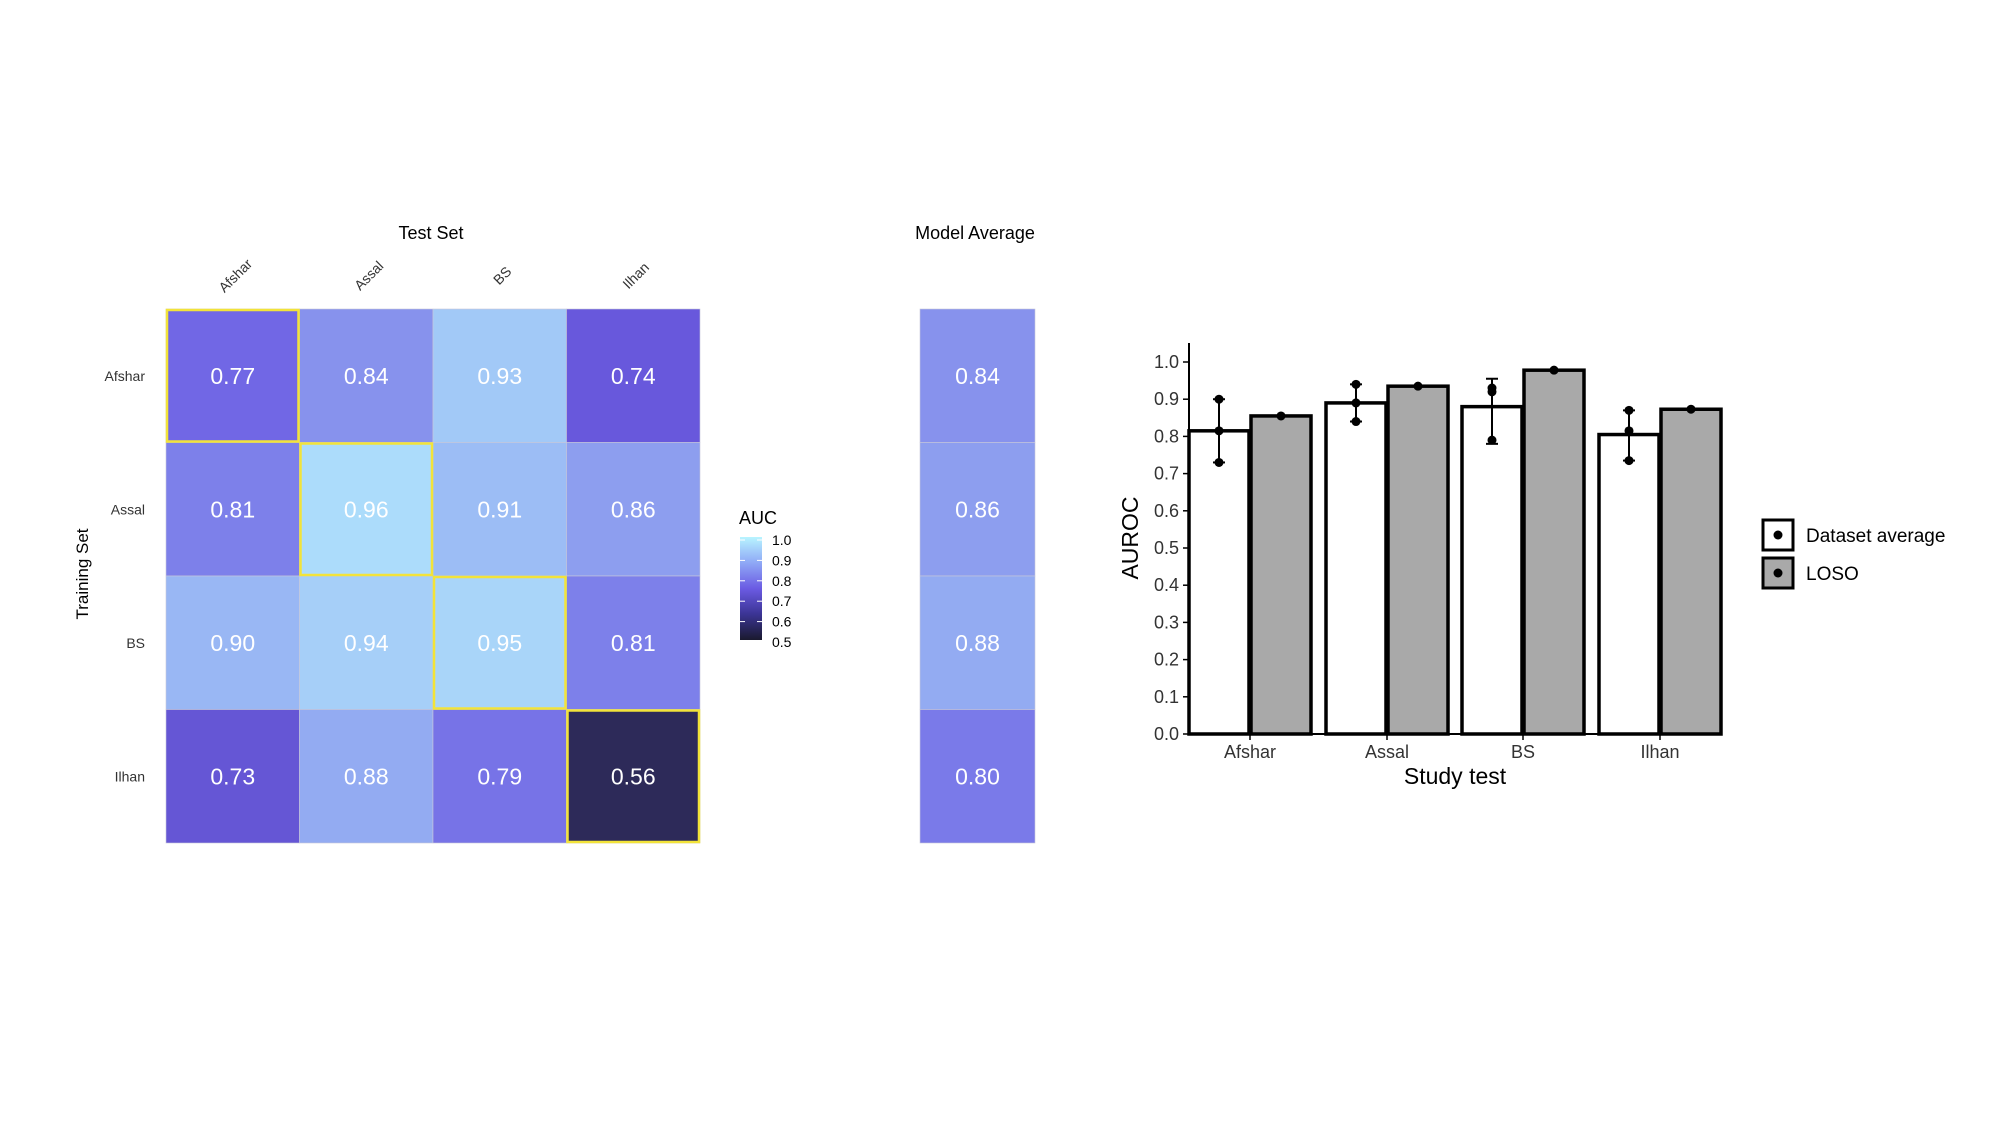 The image size is (2000, 1125). I want to click on bar-y-tick-label: 0.9, so click(1166, 399).